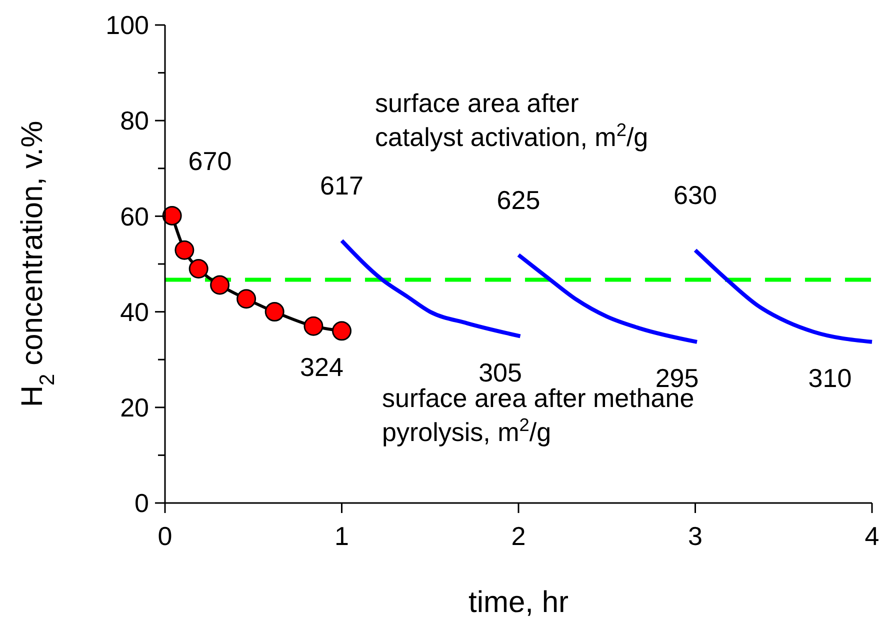 This screenshot has width=881, height=626. I want to click on y-tick-label: 60, so click(134, 216).